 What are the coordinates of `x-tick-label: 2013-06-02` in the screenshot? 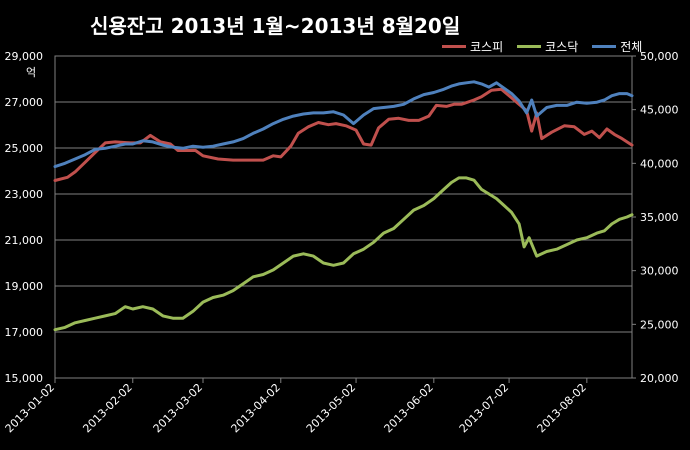 It's located at (409, 408).